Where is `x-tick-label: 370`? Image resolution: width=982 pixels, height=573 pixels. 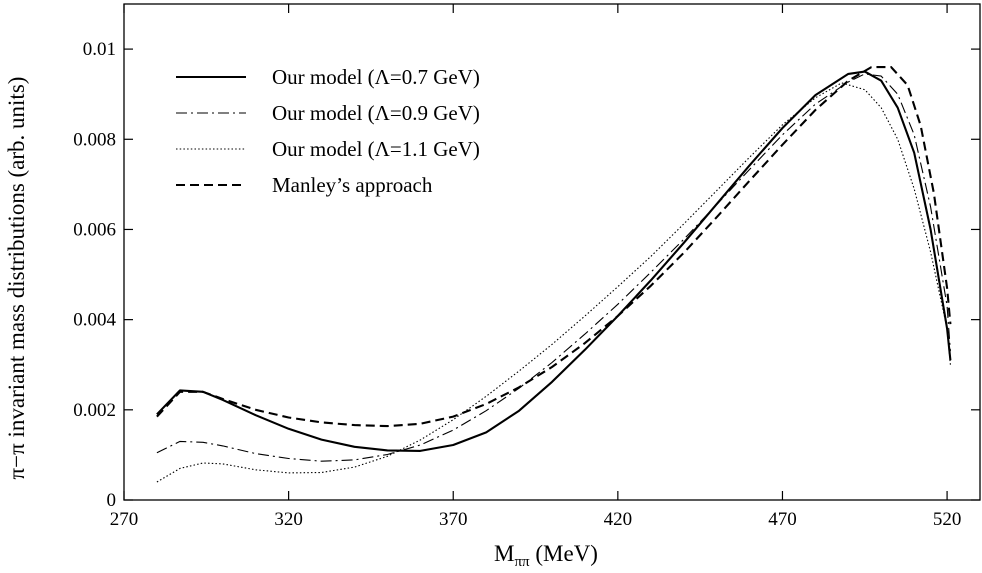 x-tick-label: 370 is located at coordinates (453, 519).